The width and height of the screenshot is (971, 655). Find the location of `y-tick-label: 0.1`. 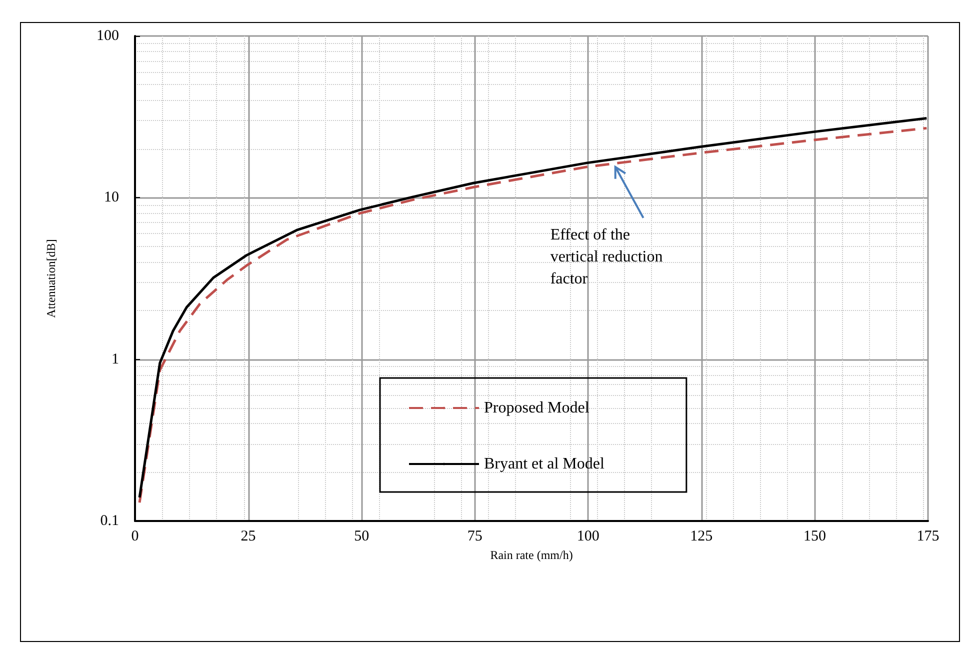

y-tick-label: 0.1 is located at coordinates (109, 521).